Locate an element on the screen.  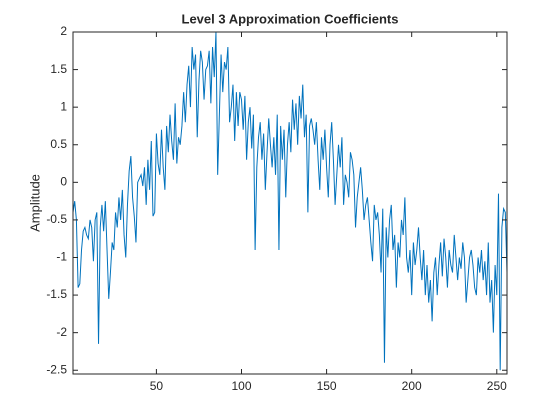
y-axis-label: Amplitude is located at coordinates (34, 203).